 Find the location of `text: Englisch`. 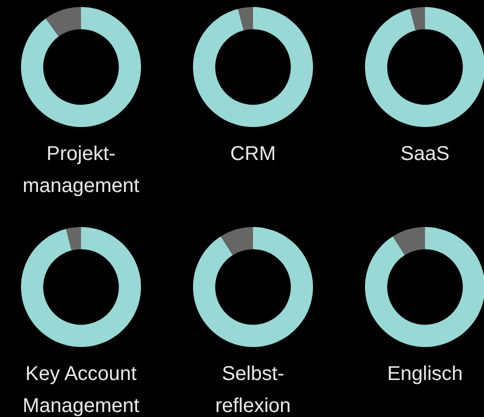

text: Englisch is located at coordinates (425, 374).